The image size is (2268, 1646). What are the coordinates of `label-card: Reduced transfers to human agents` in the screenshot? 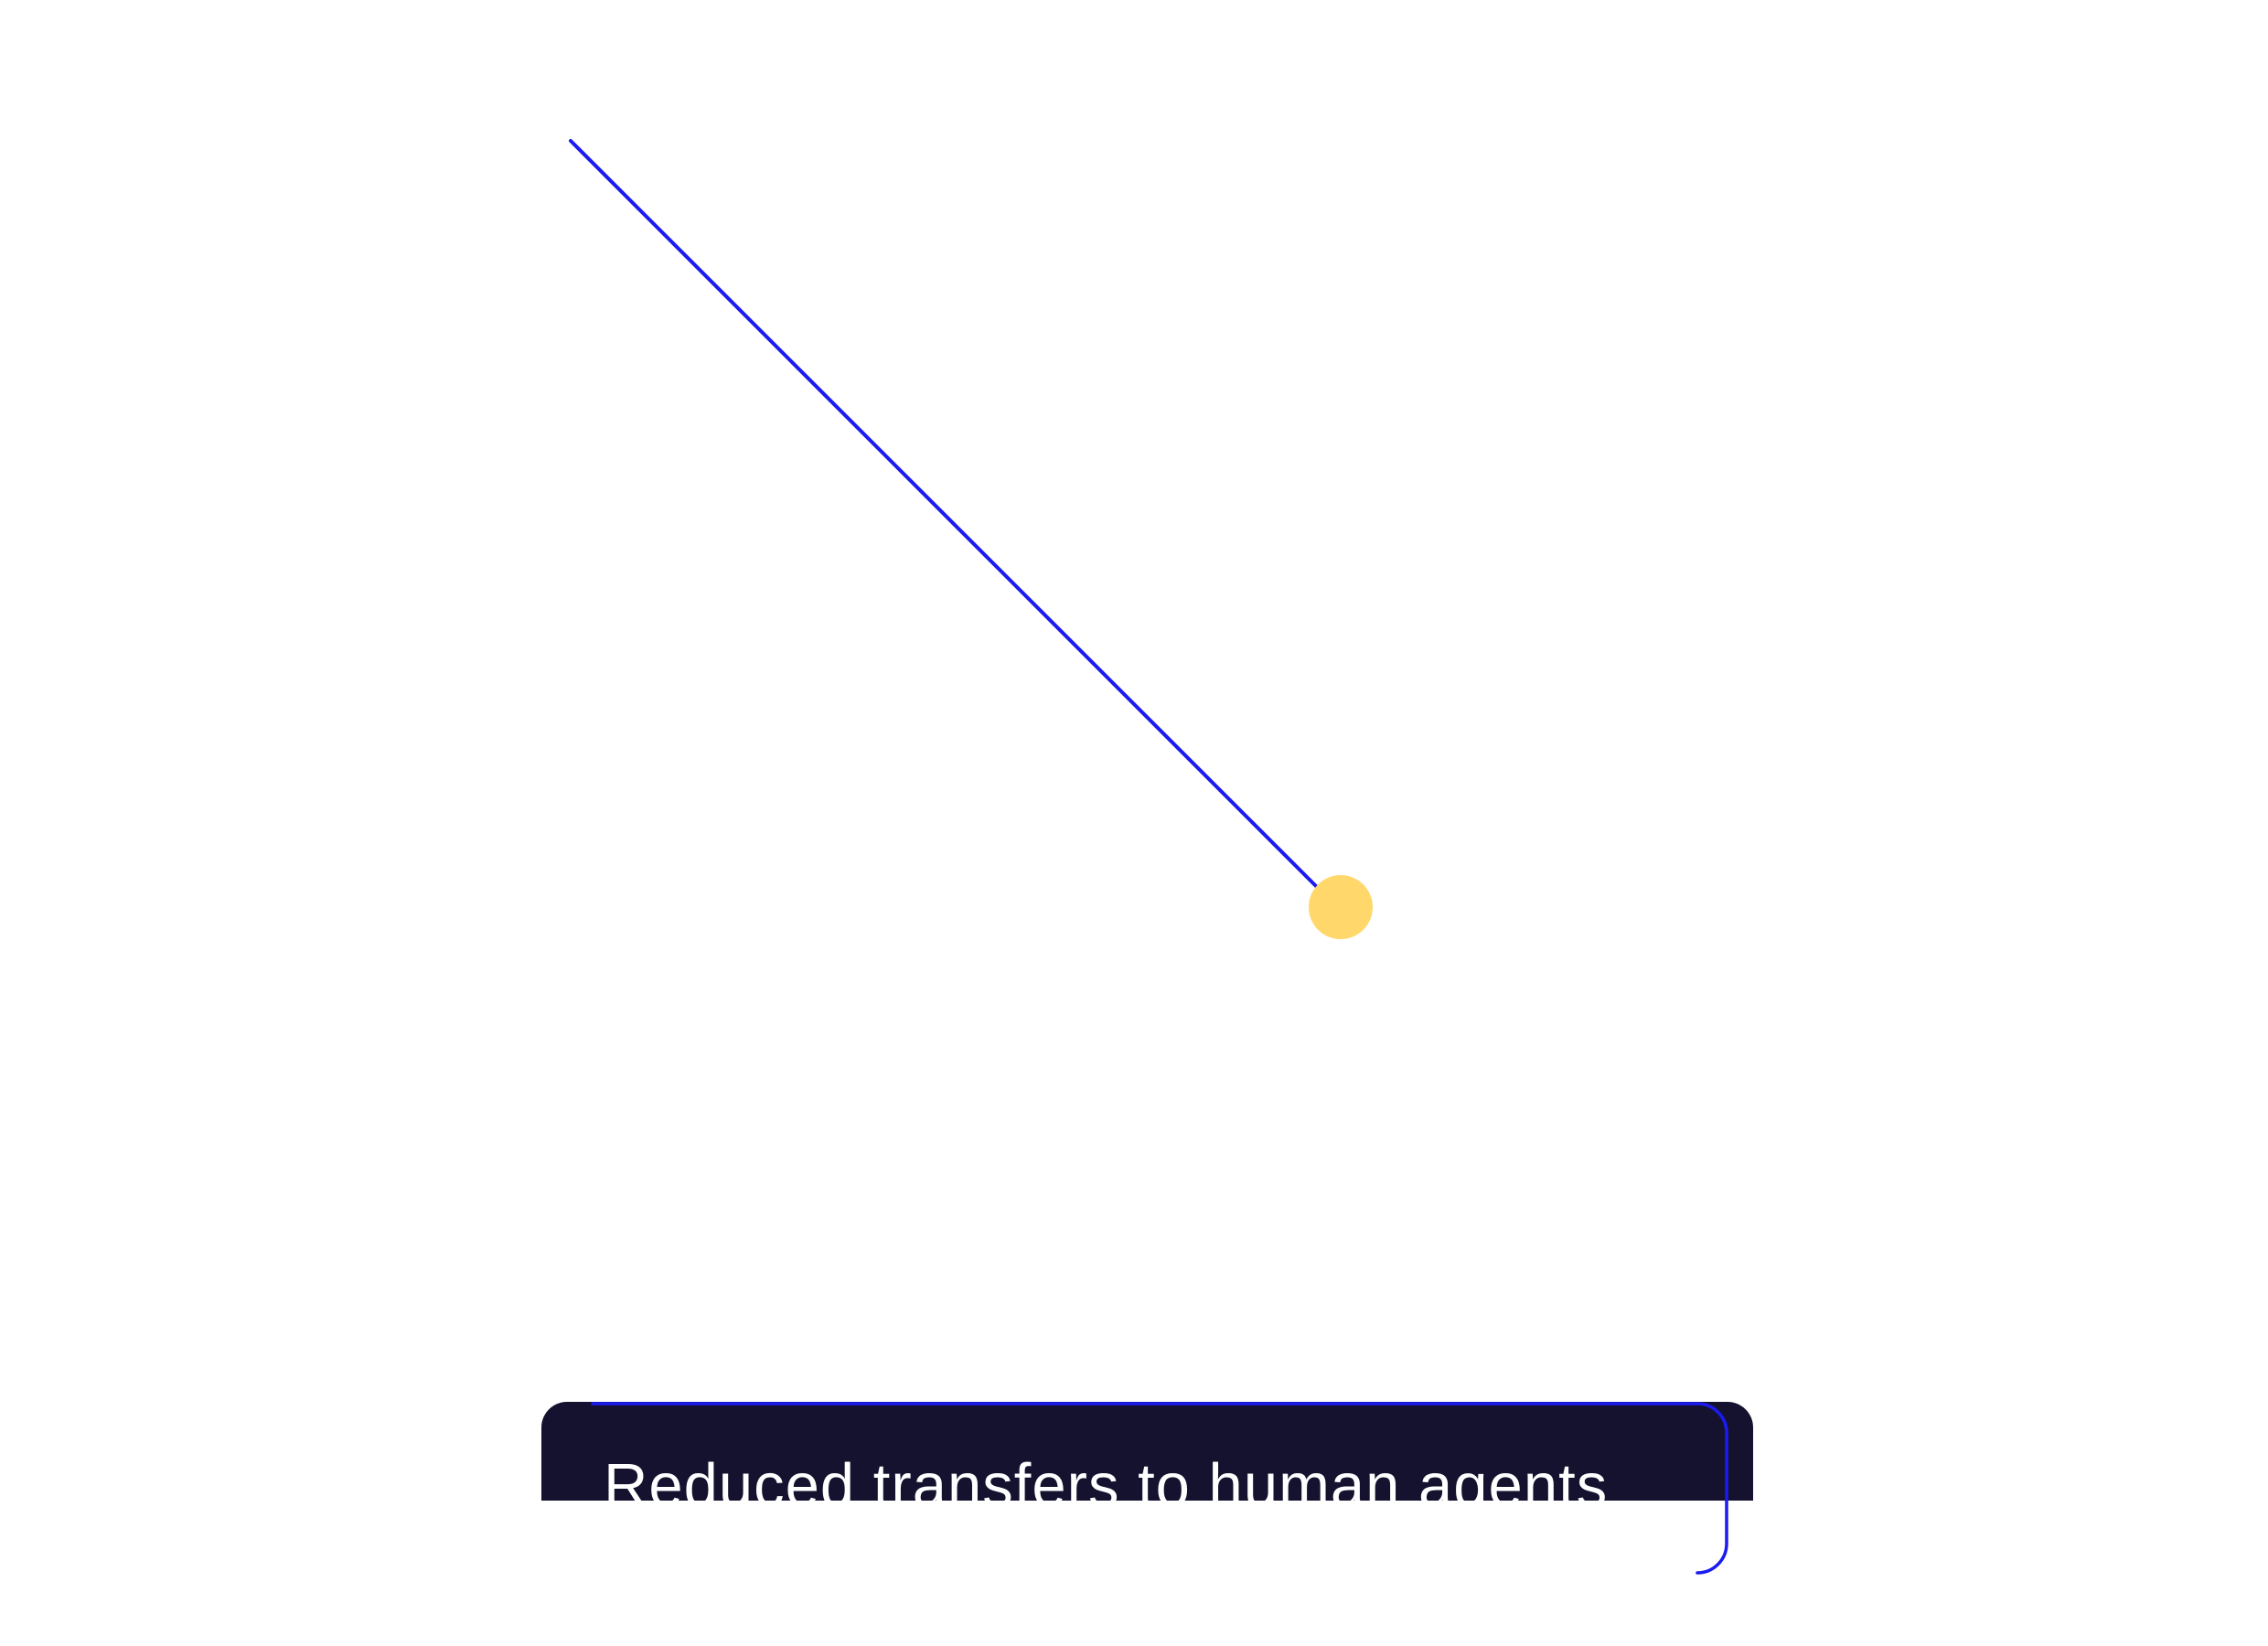 It's located at (1147, 1451).